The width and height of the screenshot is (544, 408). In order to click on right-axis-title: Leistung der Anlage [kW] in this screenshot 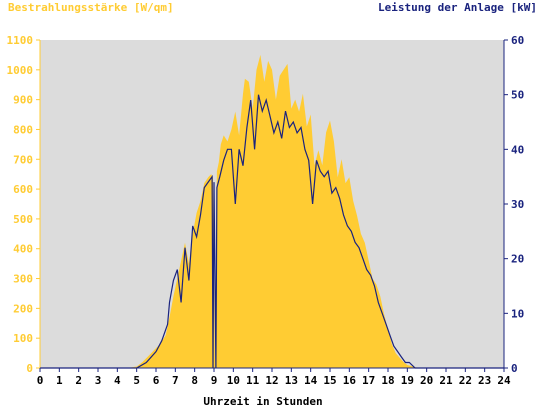, I will do `click(457, 7)`.